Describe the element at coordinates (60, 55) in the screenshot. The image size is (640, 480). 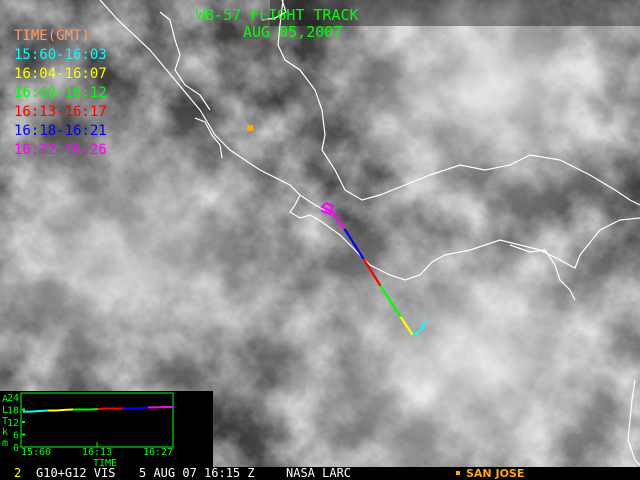
I see `legend-item: 15:60-16:03` at that location.